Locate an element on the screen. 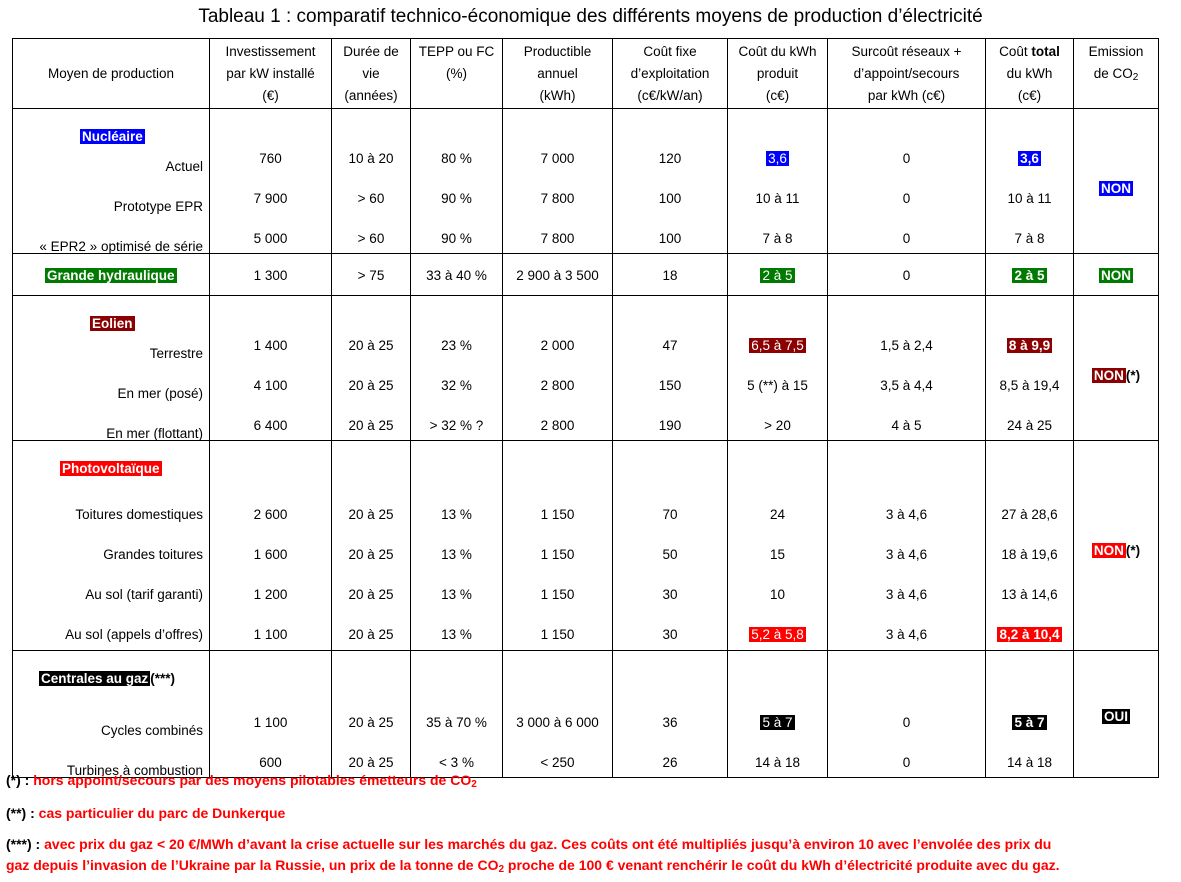  cell-fixe-hydraulique: 18 is located at coordinates (670, 274).